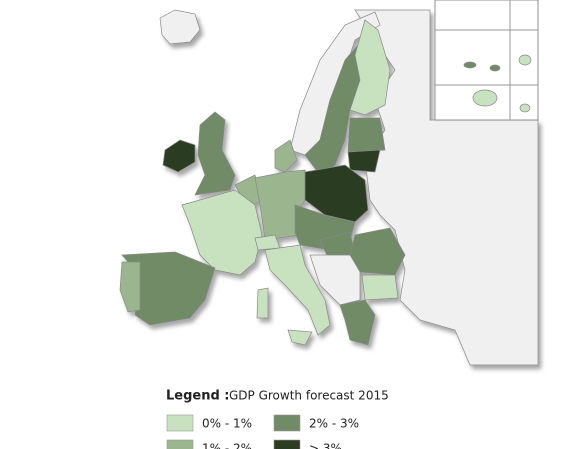  I want to click on italy, so click(297, 290).